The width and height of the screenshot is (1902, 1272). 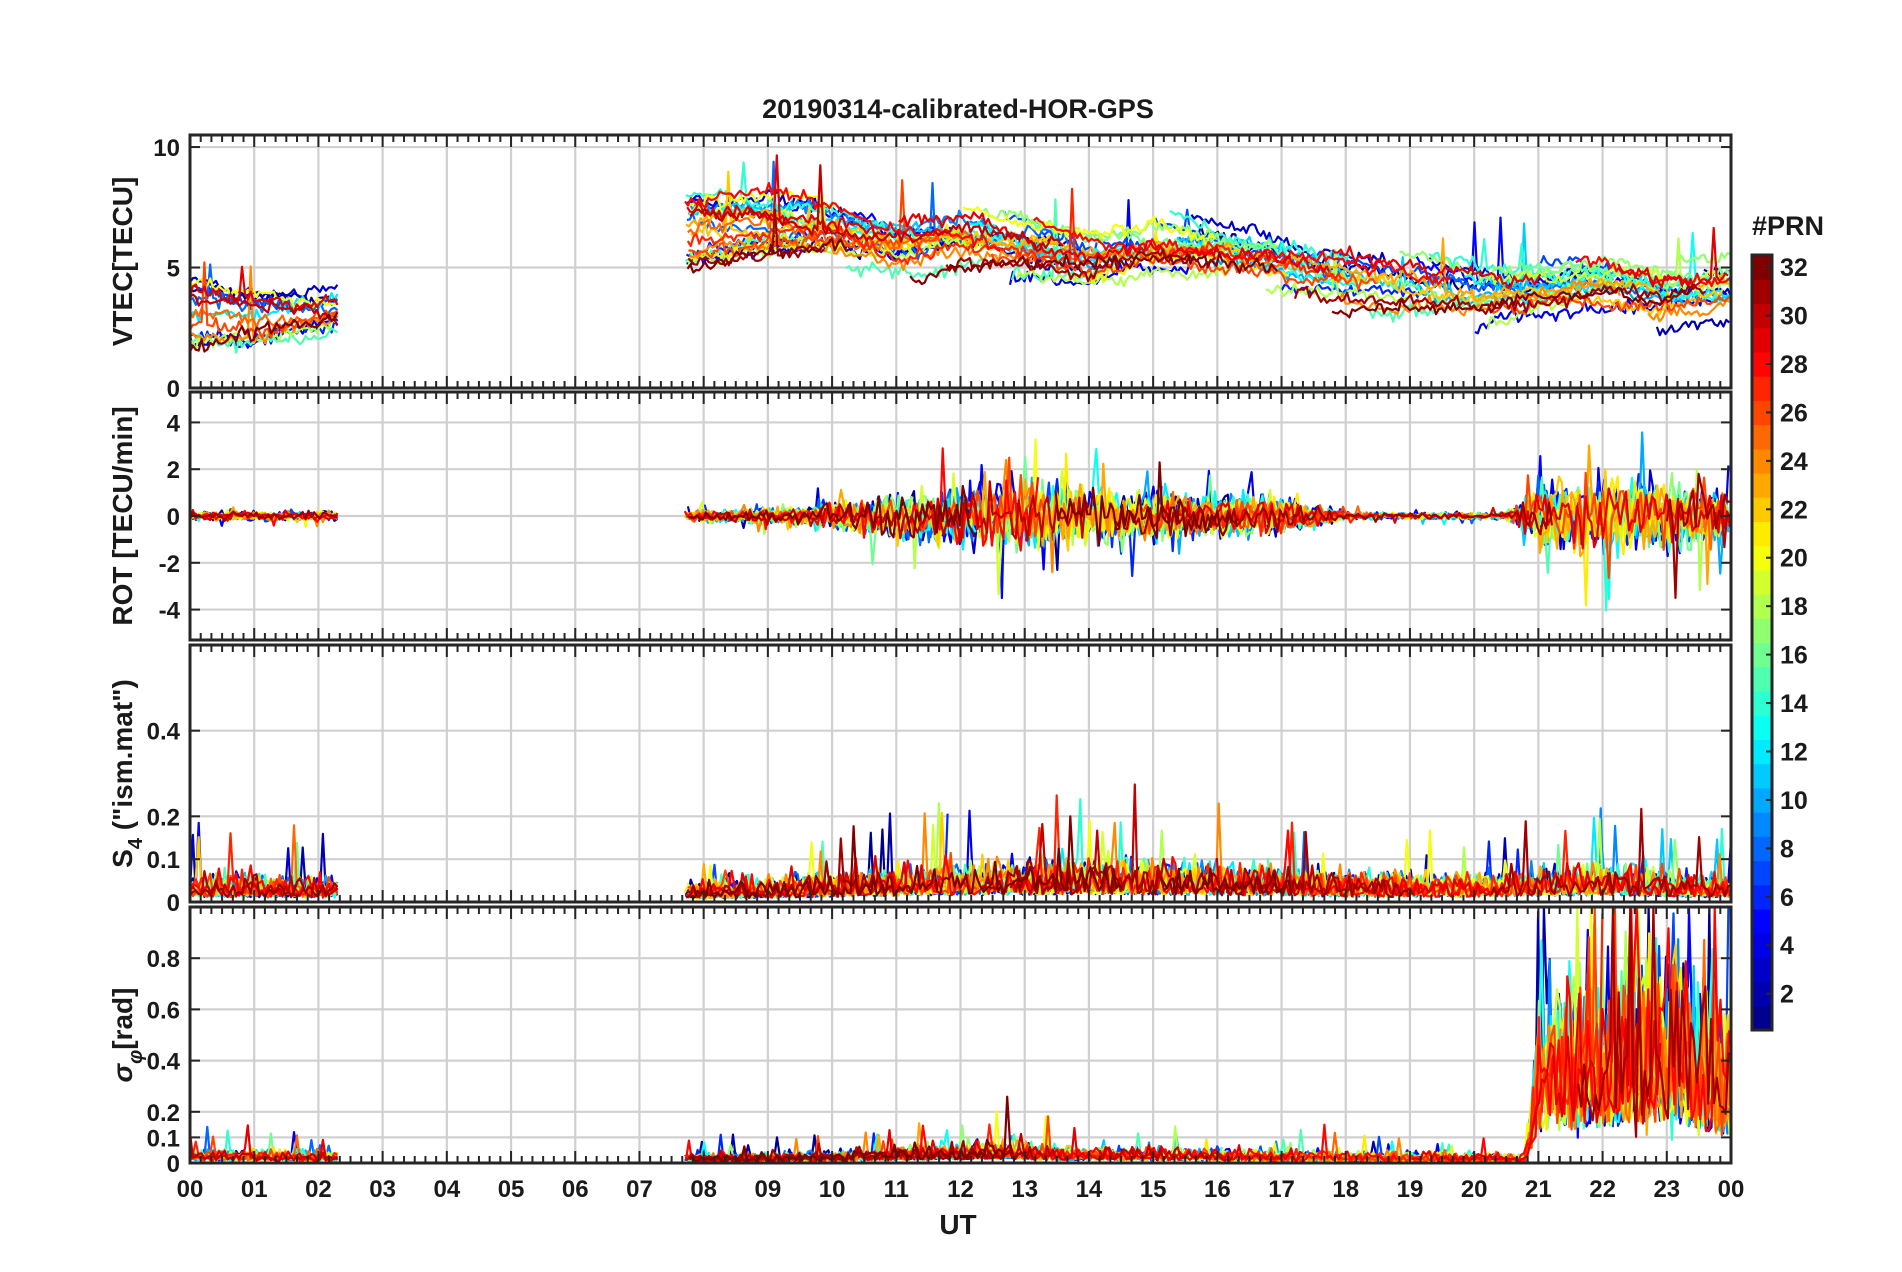 What do you see at coordinates (1787, 849) in the screenshot?
I see `colorbar-tick-label: 8` at bounding box center [1787, 849].